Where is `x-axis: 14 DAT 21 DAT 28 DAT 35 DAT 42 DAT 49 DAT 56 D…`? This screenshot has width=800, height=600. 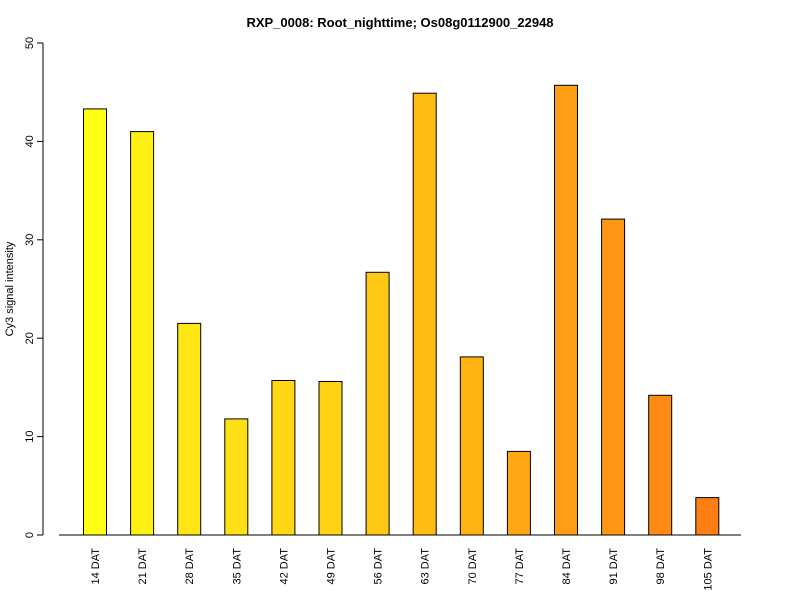
x-axis: 14 DAT 21 DAT 28 DAT 35 DAT 42 DAT 49 DAT 56 D… is located at coordinates (400, 562).